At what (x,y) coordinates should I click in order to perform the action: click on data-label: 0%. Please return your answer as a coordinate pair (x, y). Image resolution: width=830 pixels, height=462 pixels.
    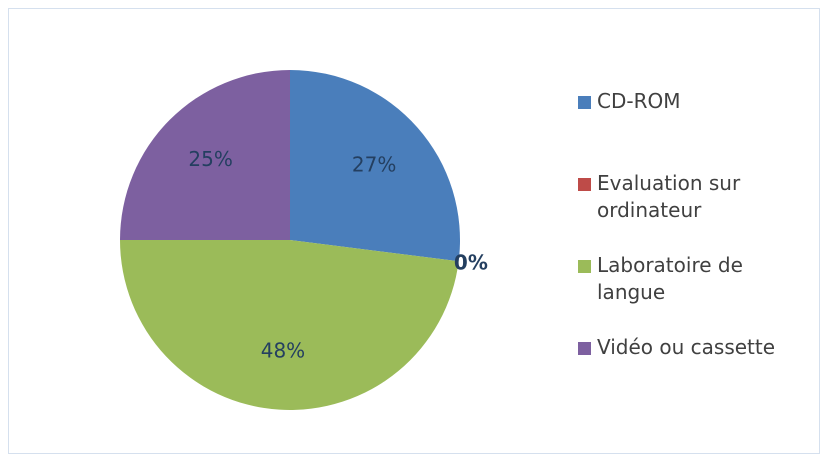
    Looking at the image, I should click on (471, 262).